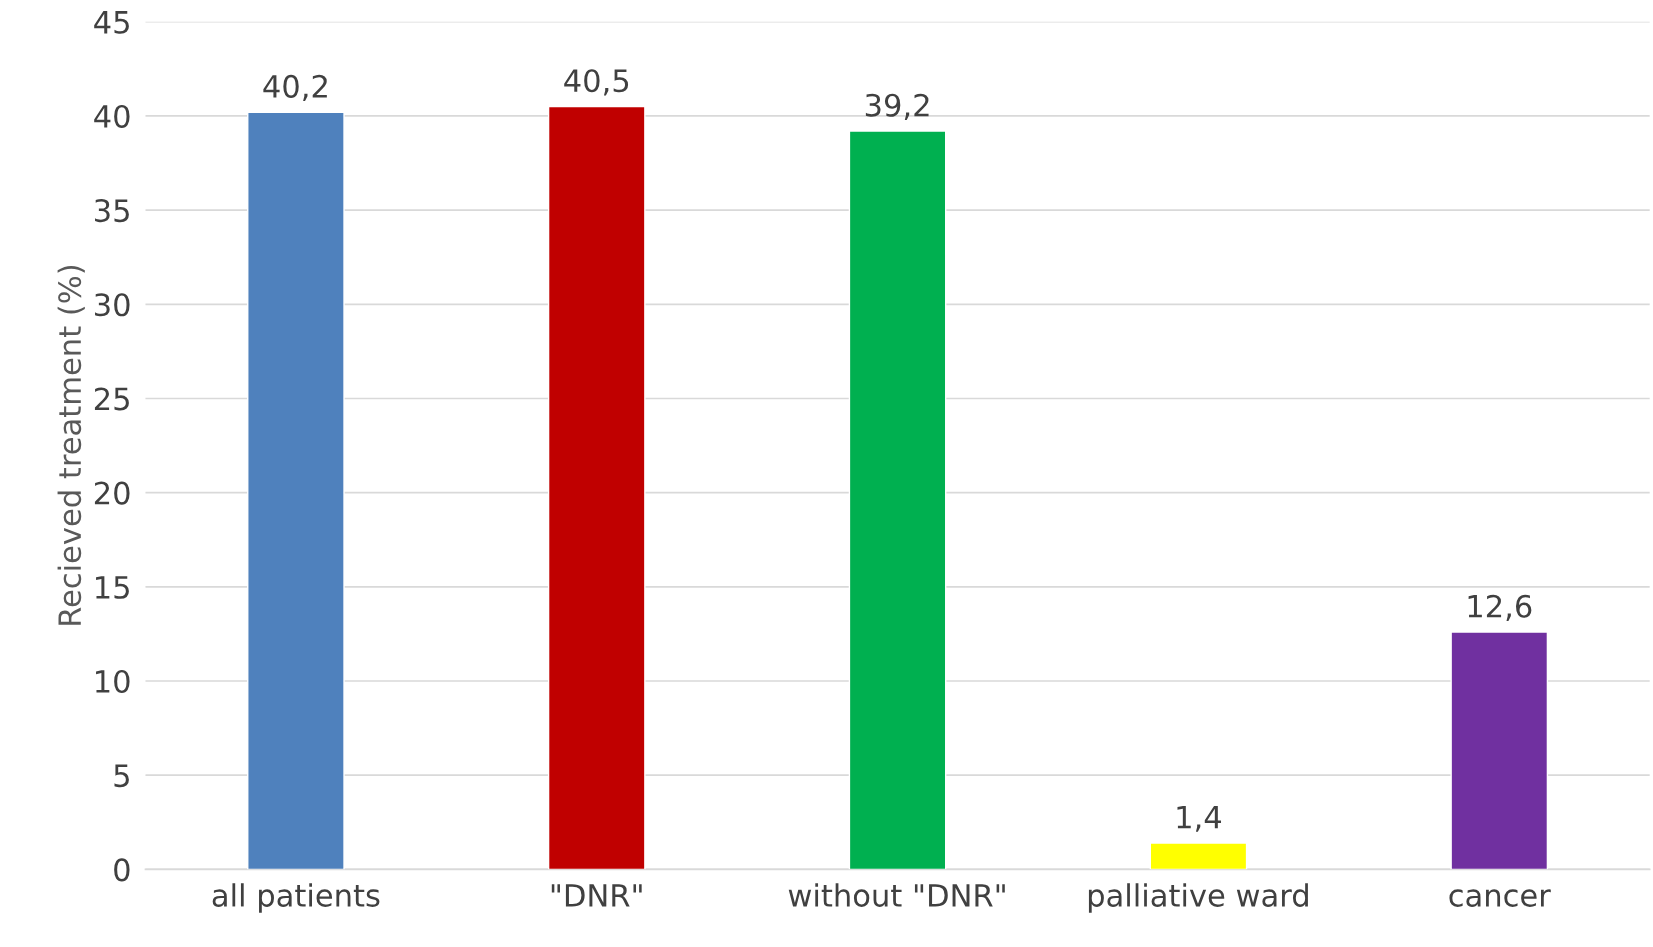 Image resolution: width=1653 pixels, height=947 pixels. What do you see at coordinates (71, 445) in the screenshot?
I see `y-axis-title: Recieved treatment (%)` at bounding box center [71, 445].